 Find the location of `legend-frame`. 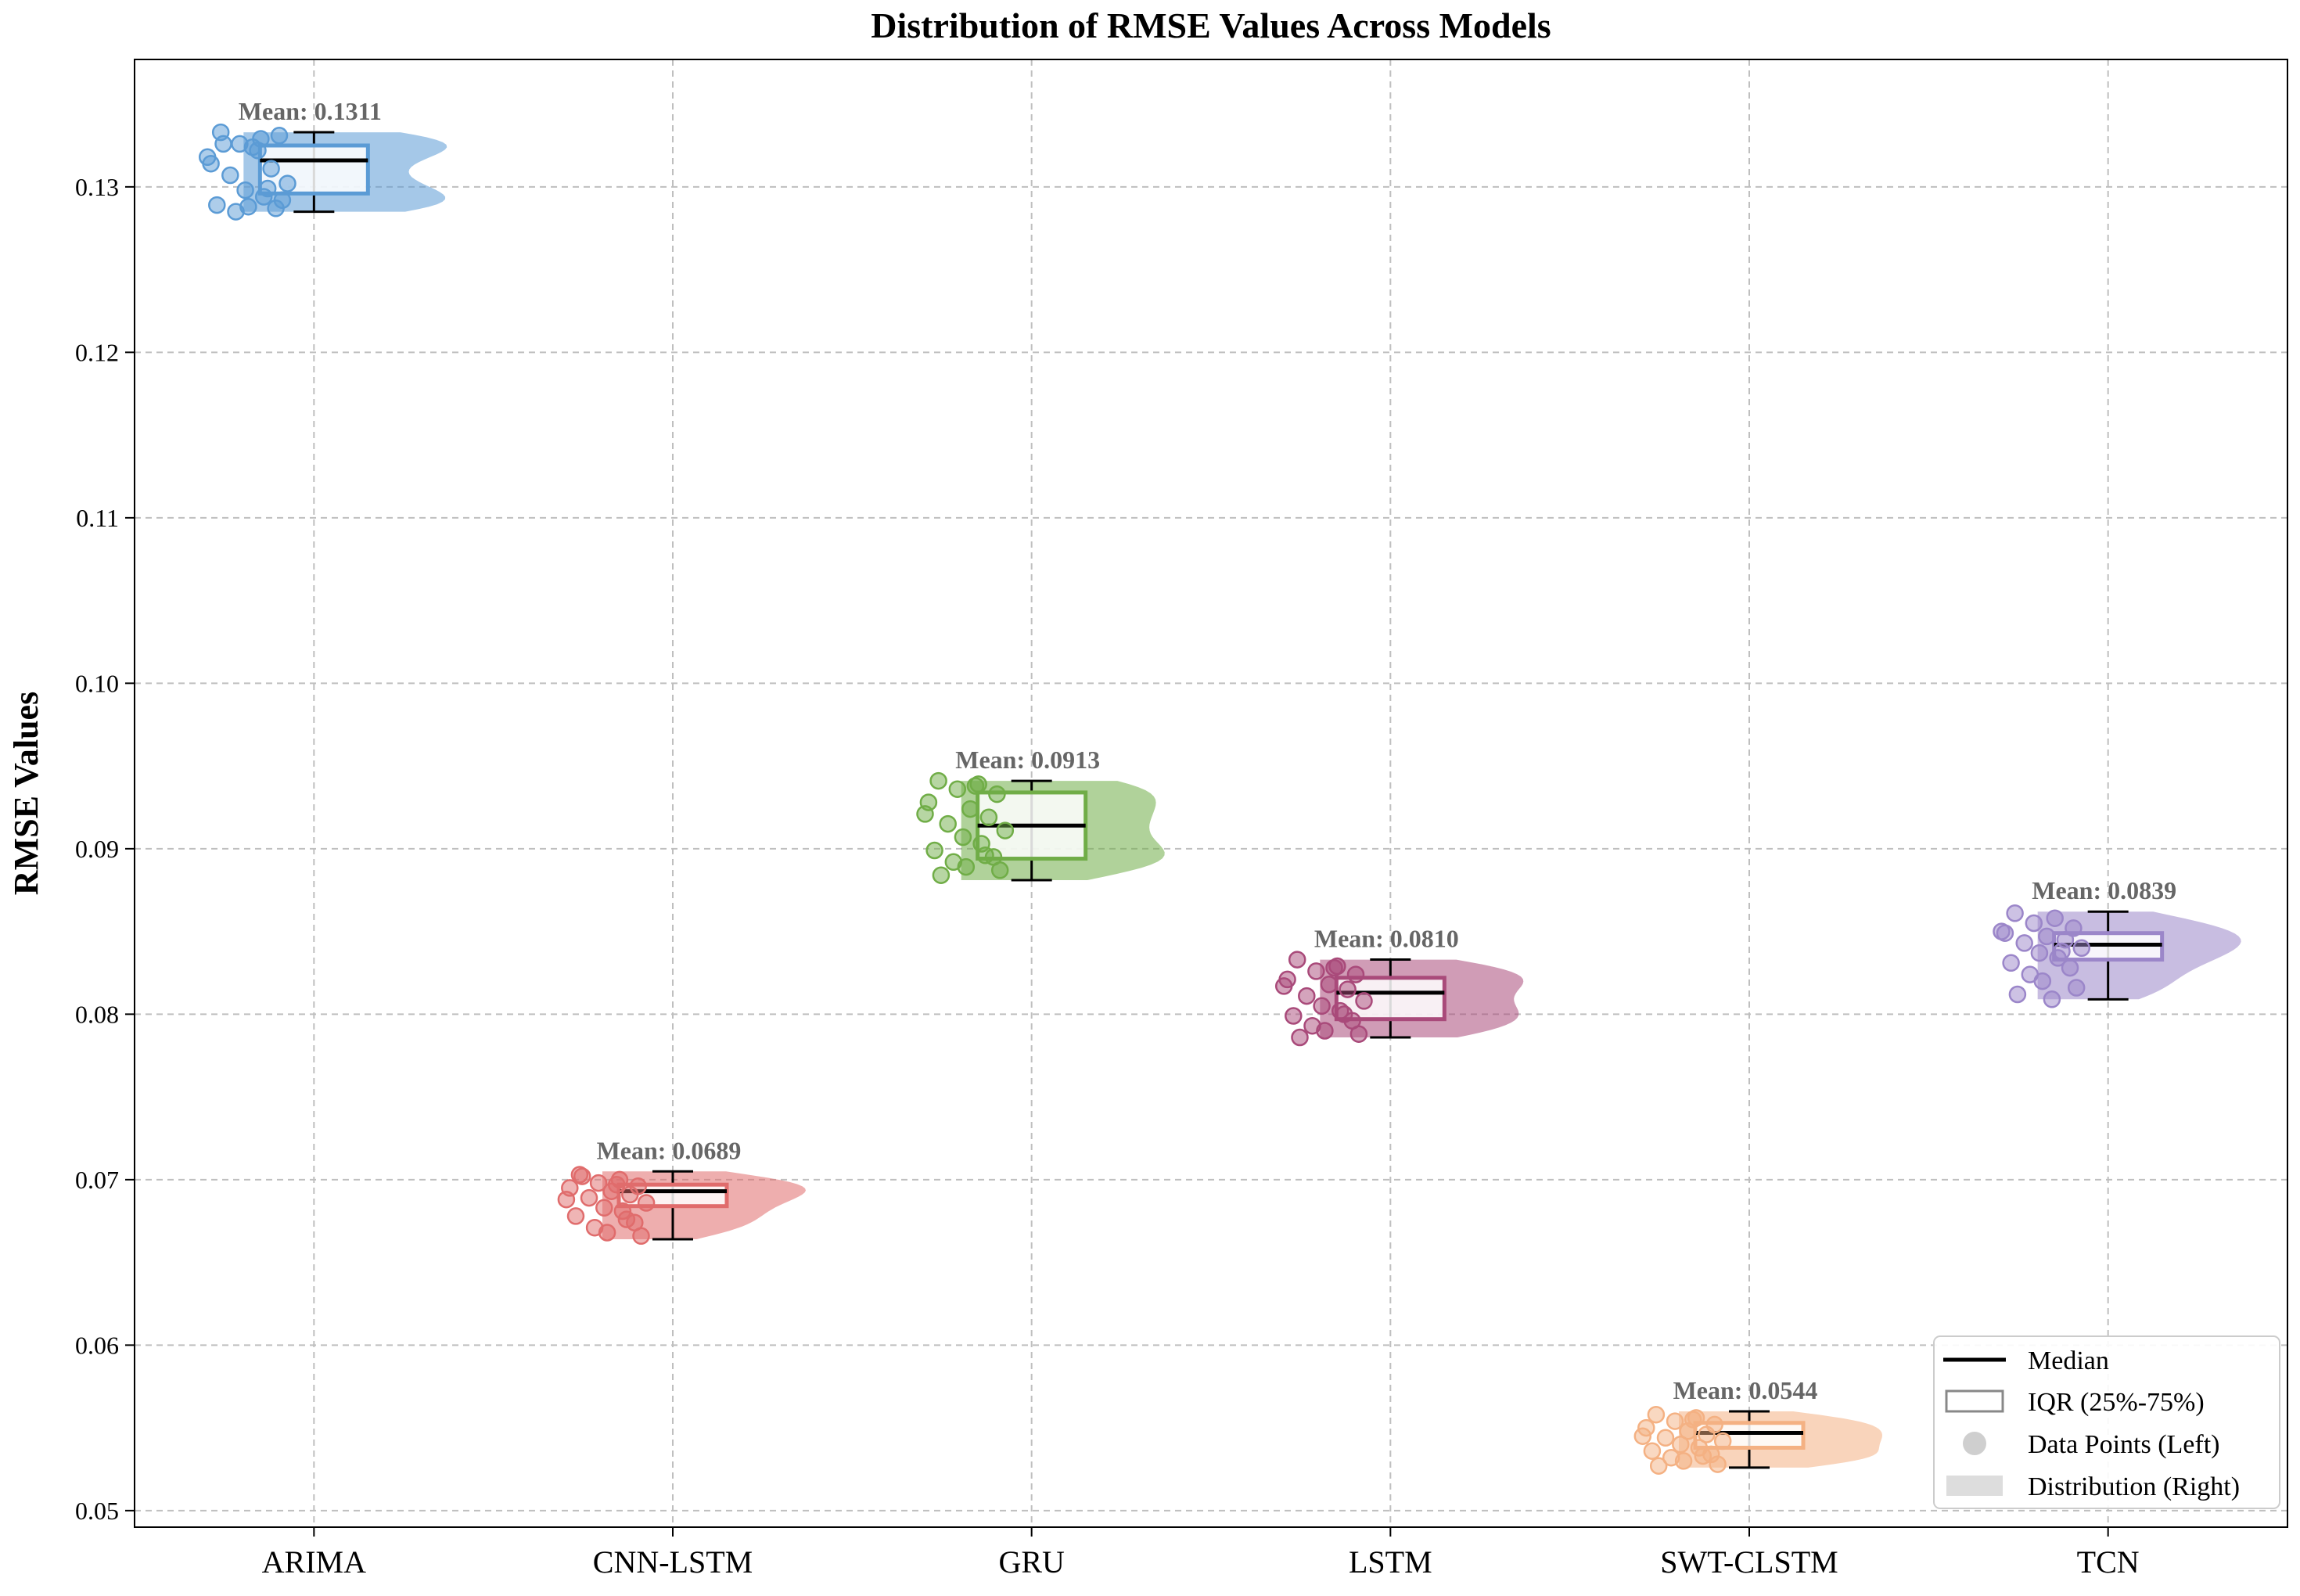

legend-frame is located at coordinates (2106, 1422).